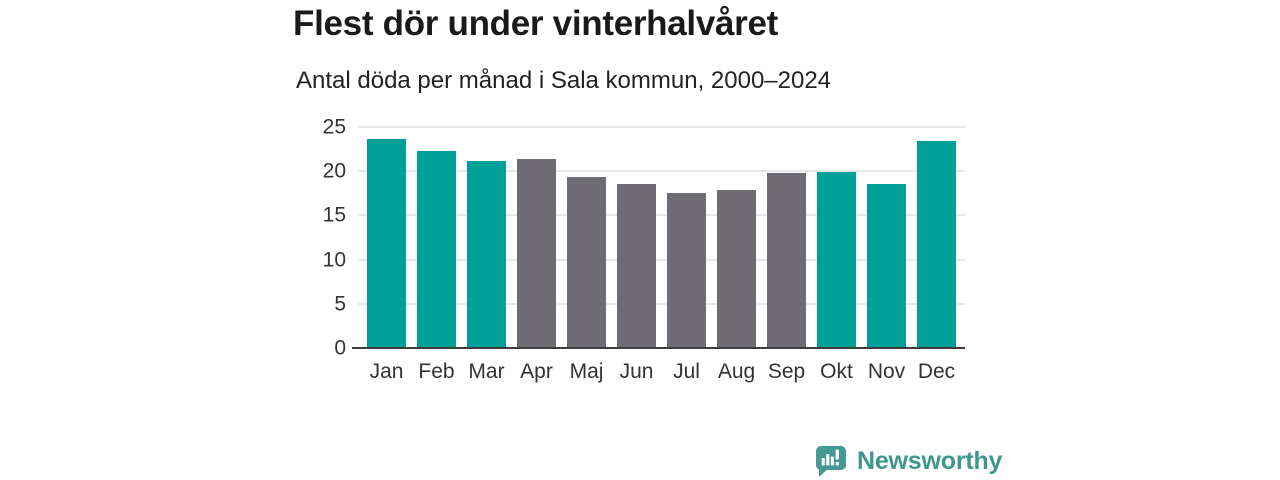  I want to click on bar-column-nov: Nov, so click(886, 254).